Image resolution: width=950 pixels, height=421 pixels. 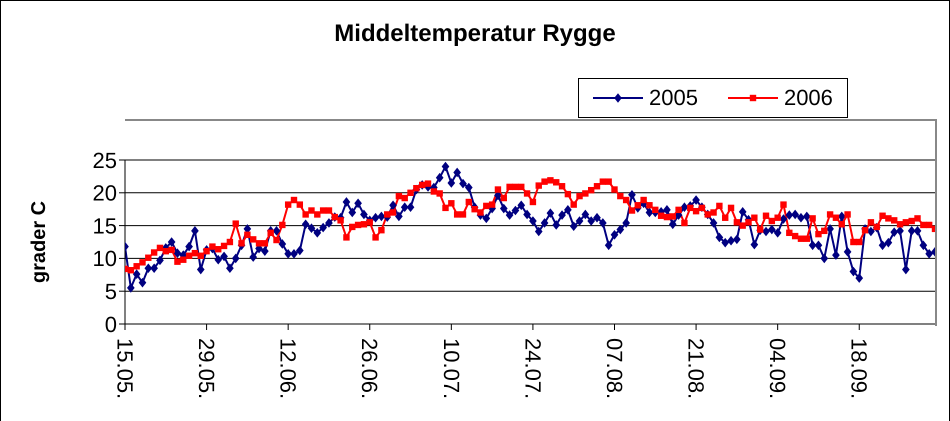 What do you see at coordinates (369, 369) in the screenshot?
I see `x-tick-label: 26.06.` at bounding box center [369, 369].